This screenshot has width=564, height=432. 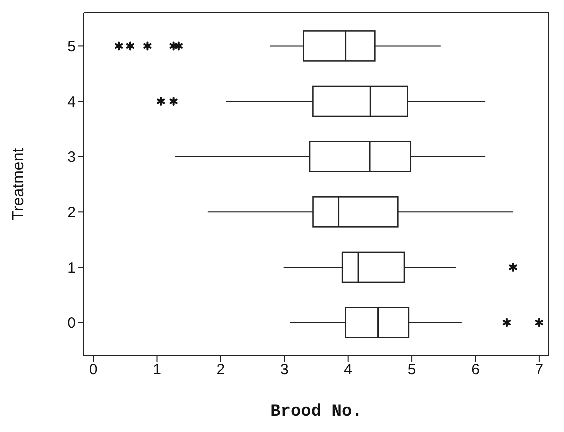 What do you see at coordinates (539, 370) in the screenshot?
I see `x-tick-label: 7` at bounding box center [539, 370].